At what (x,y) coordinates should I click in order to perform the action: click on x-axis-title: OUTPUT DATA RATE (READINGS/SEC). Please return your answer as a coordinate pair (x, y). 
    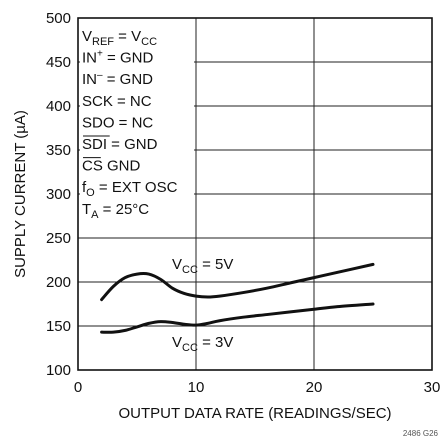
    Looking at the image, I should click on (254, 413).